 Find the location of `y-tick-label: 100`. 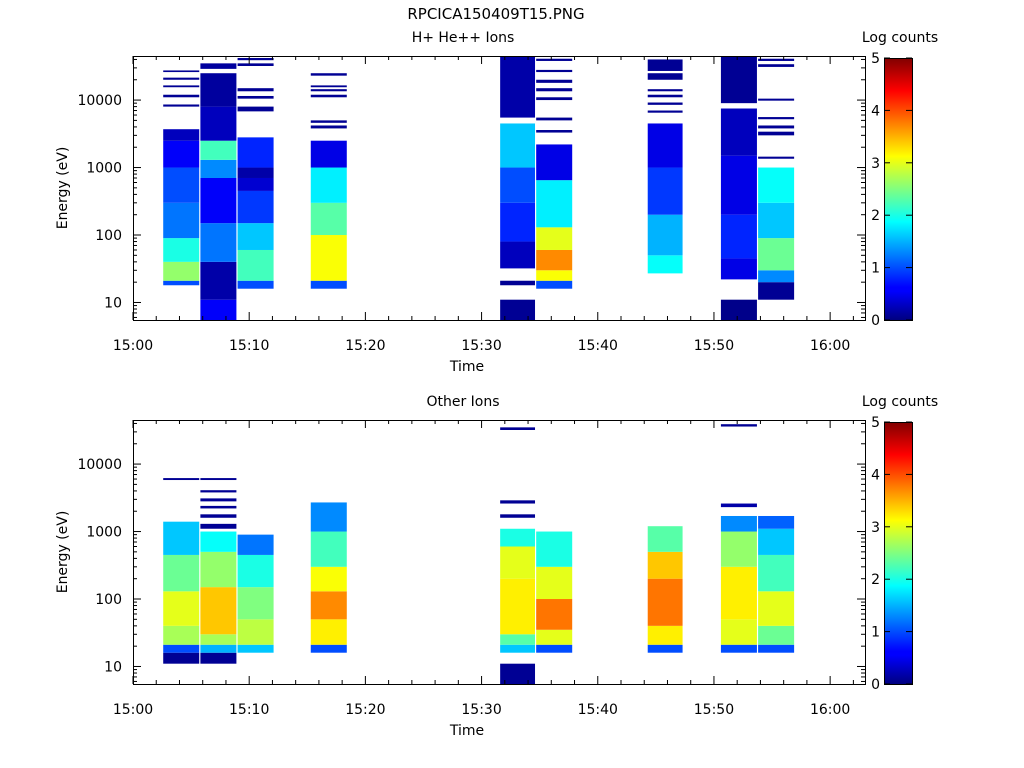

y-tick-label: 100 is located at coordinates (108, 600).